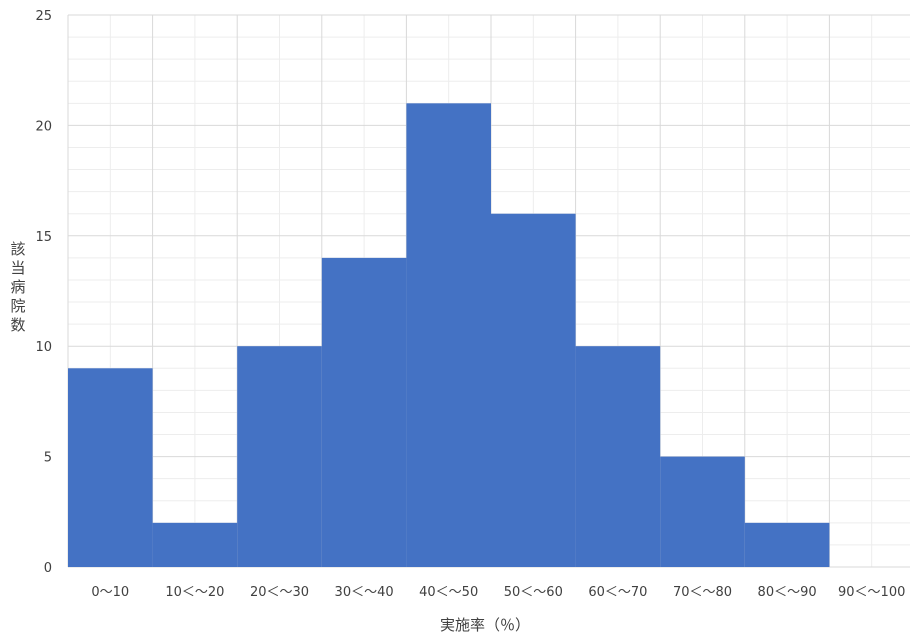  What do you see at coordinates (43, 16) in the screenshot?
I see `y-tick-label: 25` at bounding box center [43, 16].